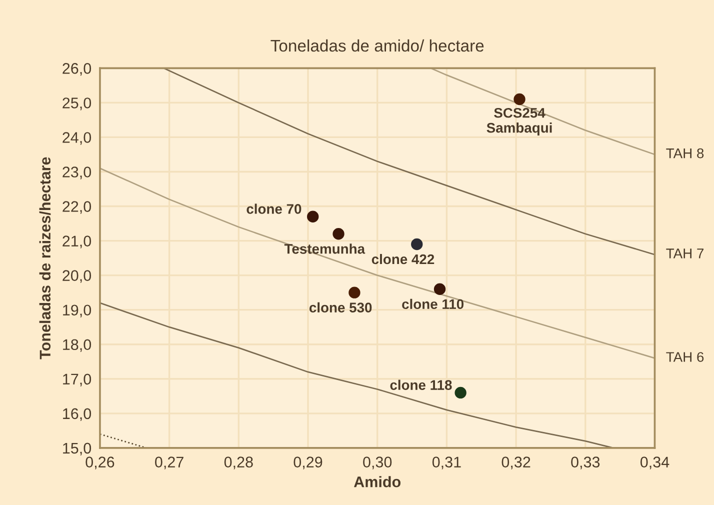  Describe the element at coordinates (100, 463) in the screenshot. I see `x-tick-label: 0,26` at that location.